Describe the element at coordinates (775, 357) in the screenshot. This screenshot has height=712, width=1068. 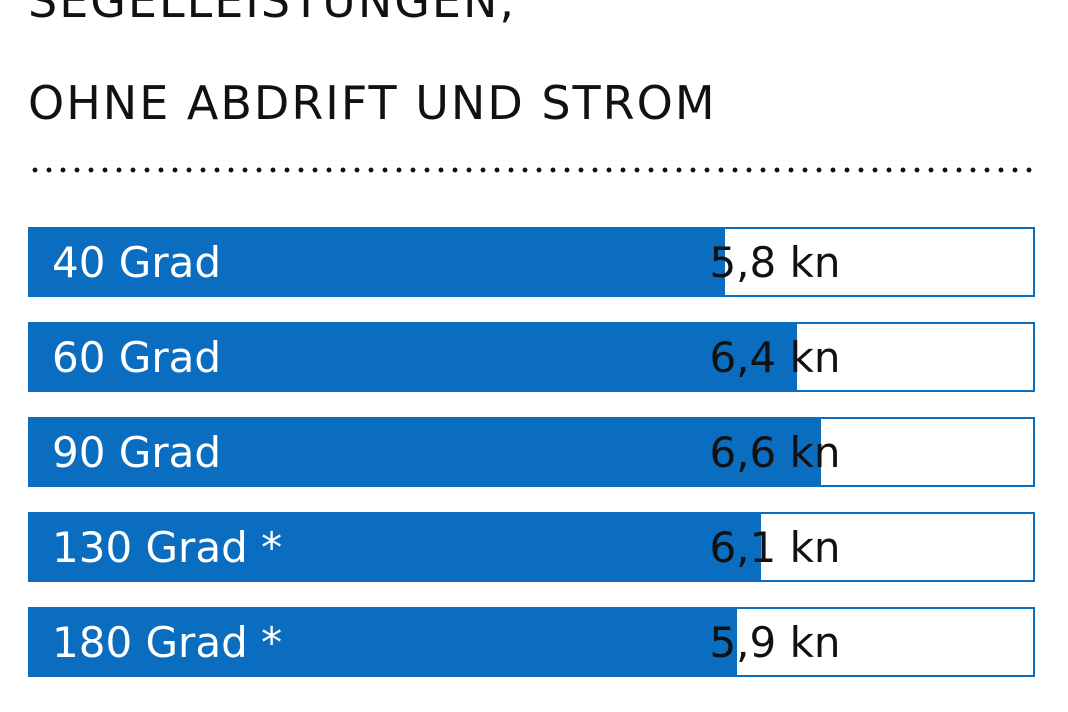
I see `bar-value-label: 6,4 kn` at that location.